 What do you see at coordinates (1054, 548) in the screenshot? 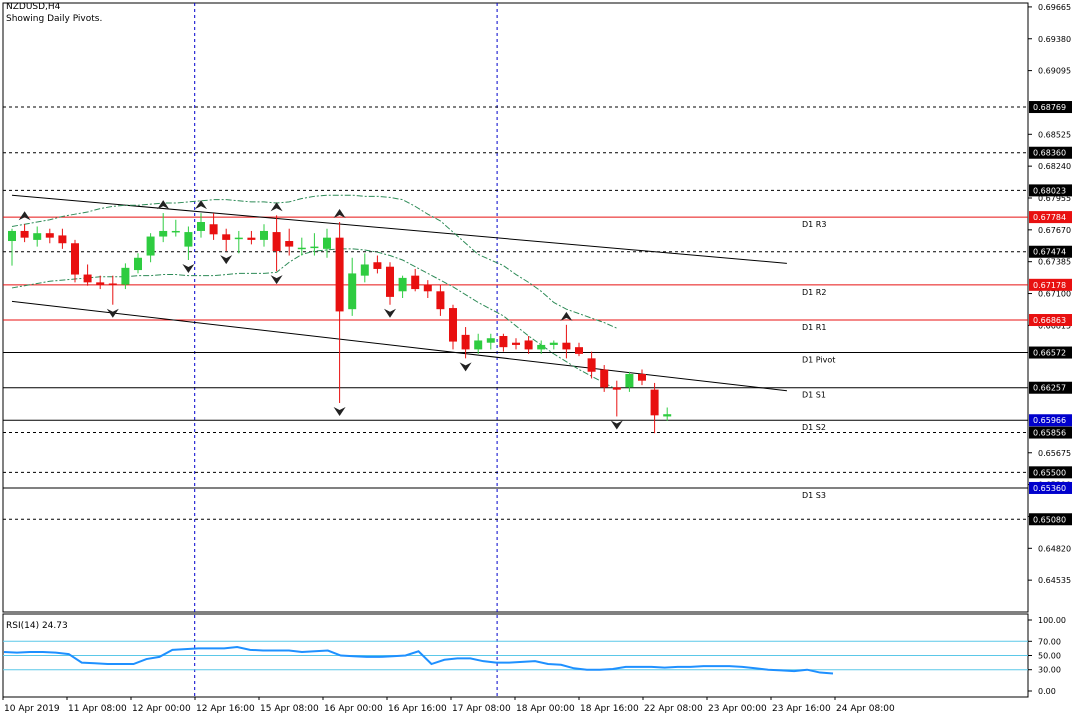
I see `price-tick-label: 0.64820` at bounding box center [1054, 548].